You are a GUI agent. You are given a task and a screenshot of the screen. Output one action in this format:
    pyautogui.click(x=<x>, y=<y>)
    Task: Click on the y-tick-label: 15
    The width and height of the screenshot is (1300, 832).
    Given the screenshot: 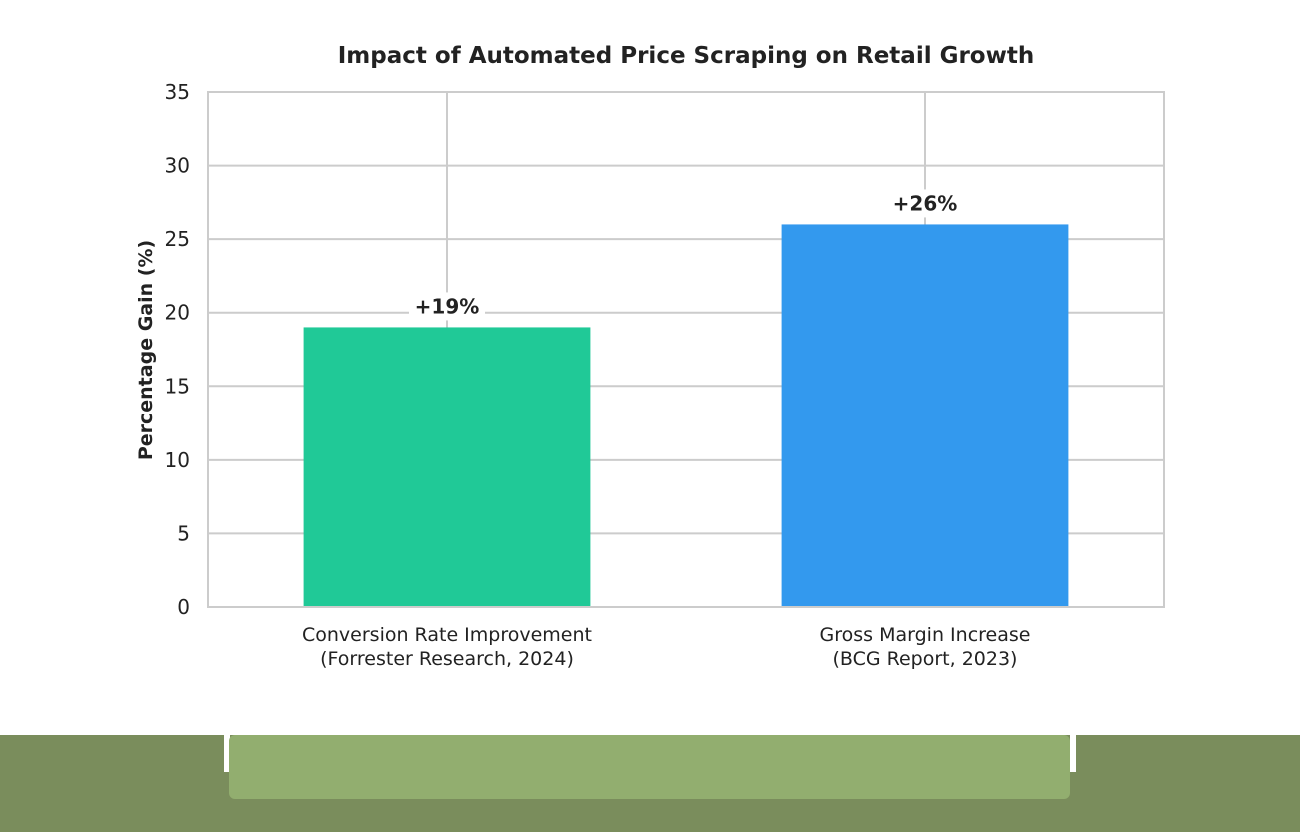 What is the action you would take?
    pyautogui.click(x=177, y=386)
    